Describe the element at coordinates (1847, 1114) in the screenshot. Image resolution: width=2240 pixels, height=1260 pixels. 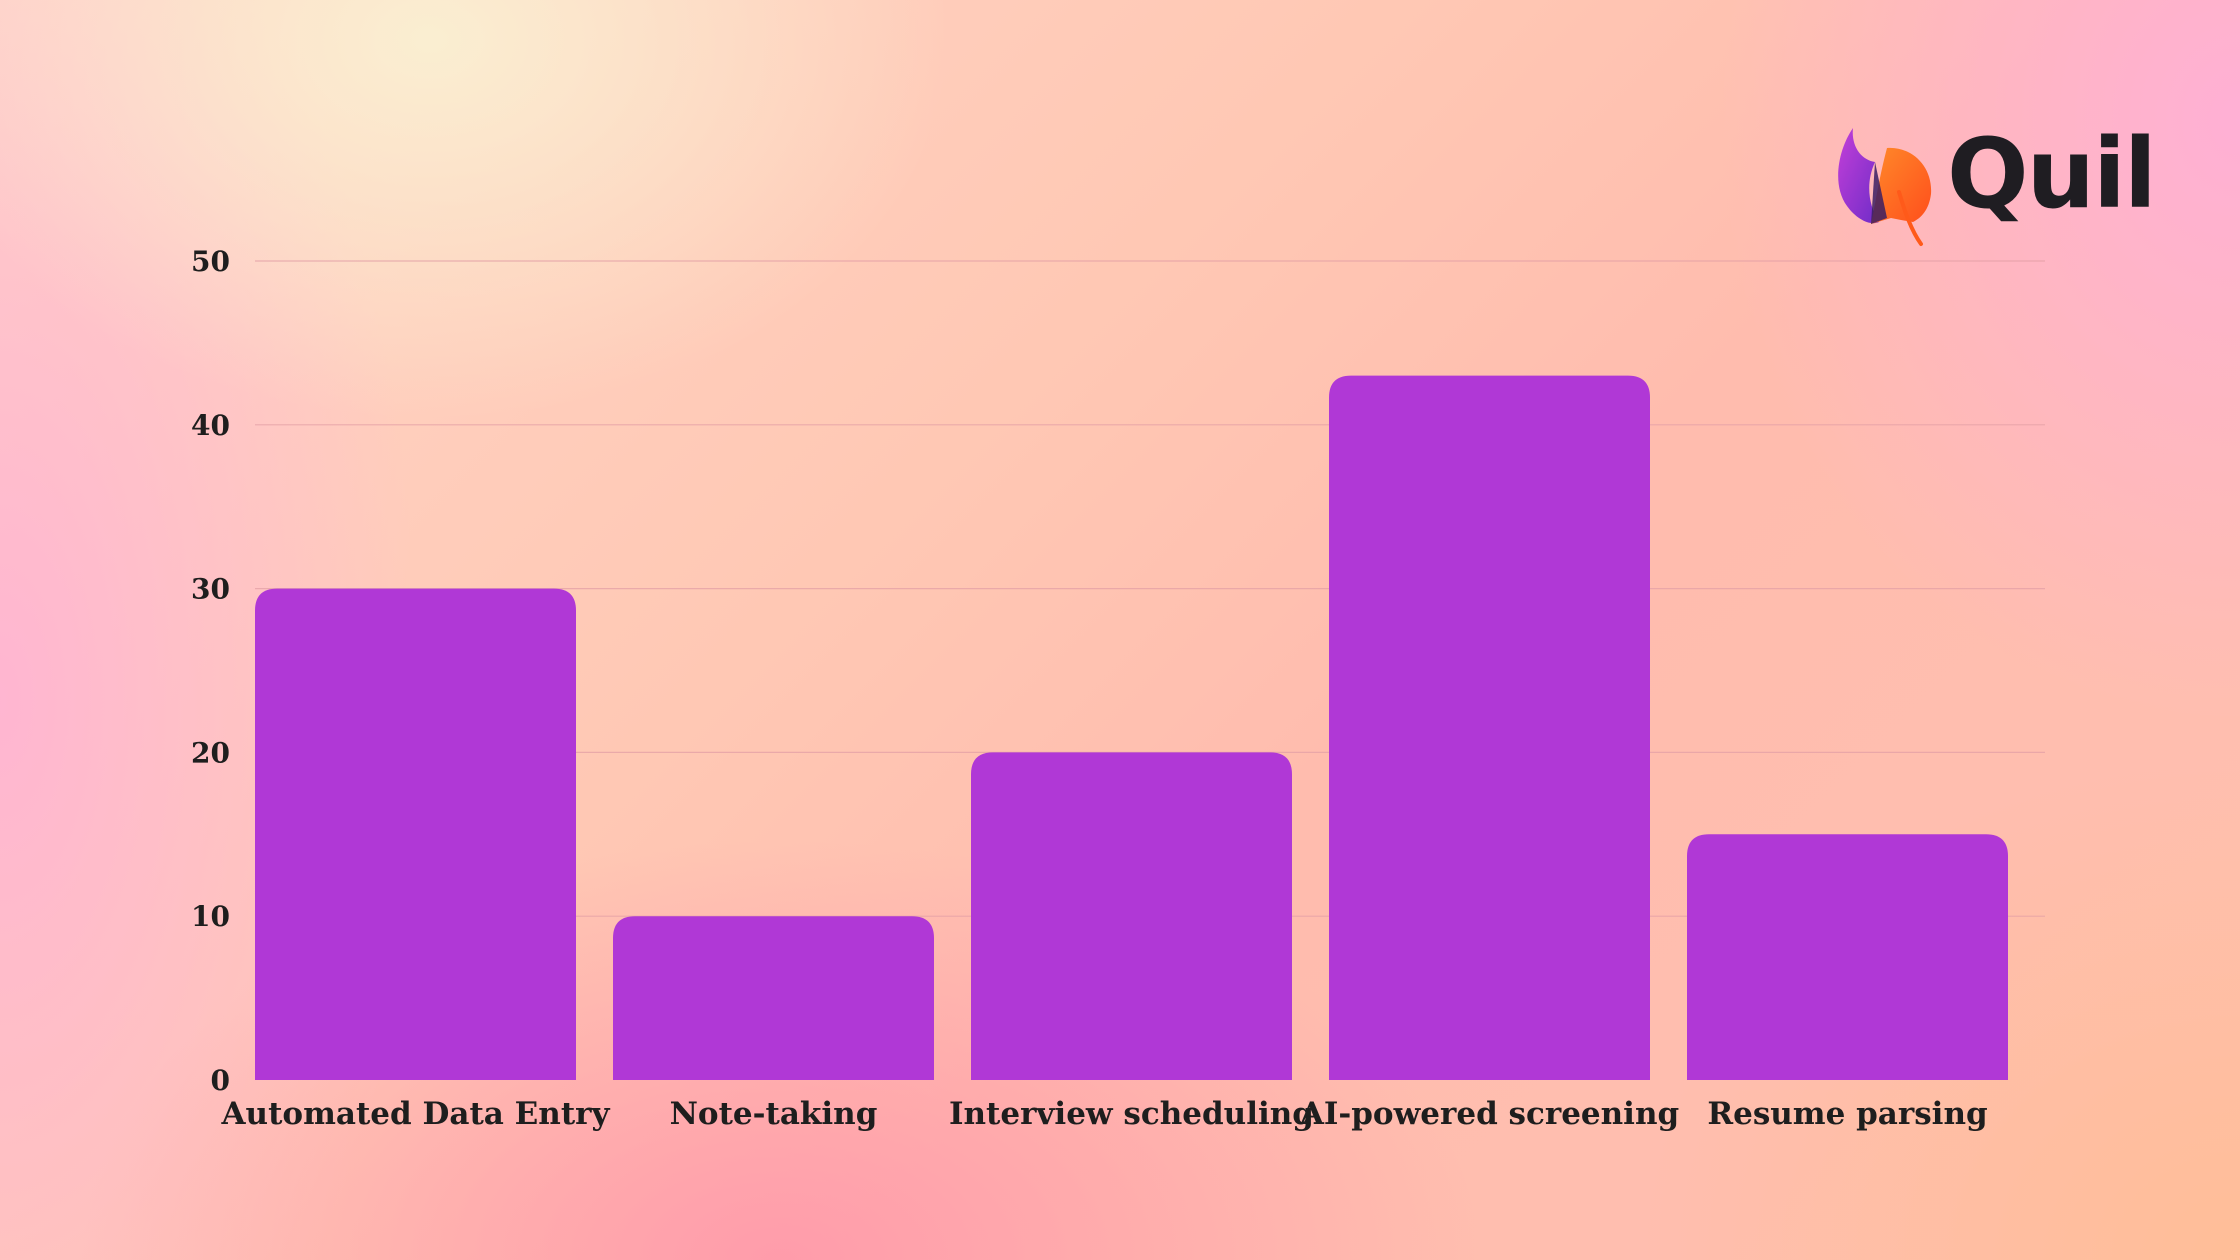
I see `x-tick-label: Resume parsing` at that location.